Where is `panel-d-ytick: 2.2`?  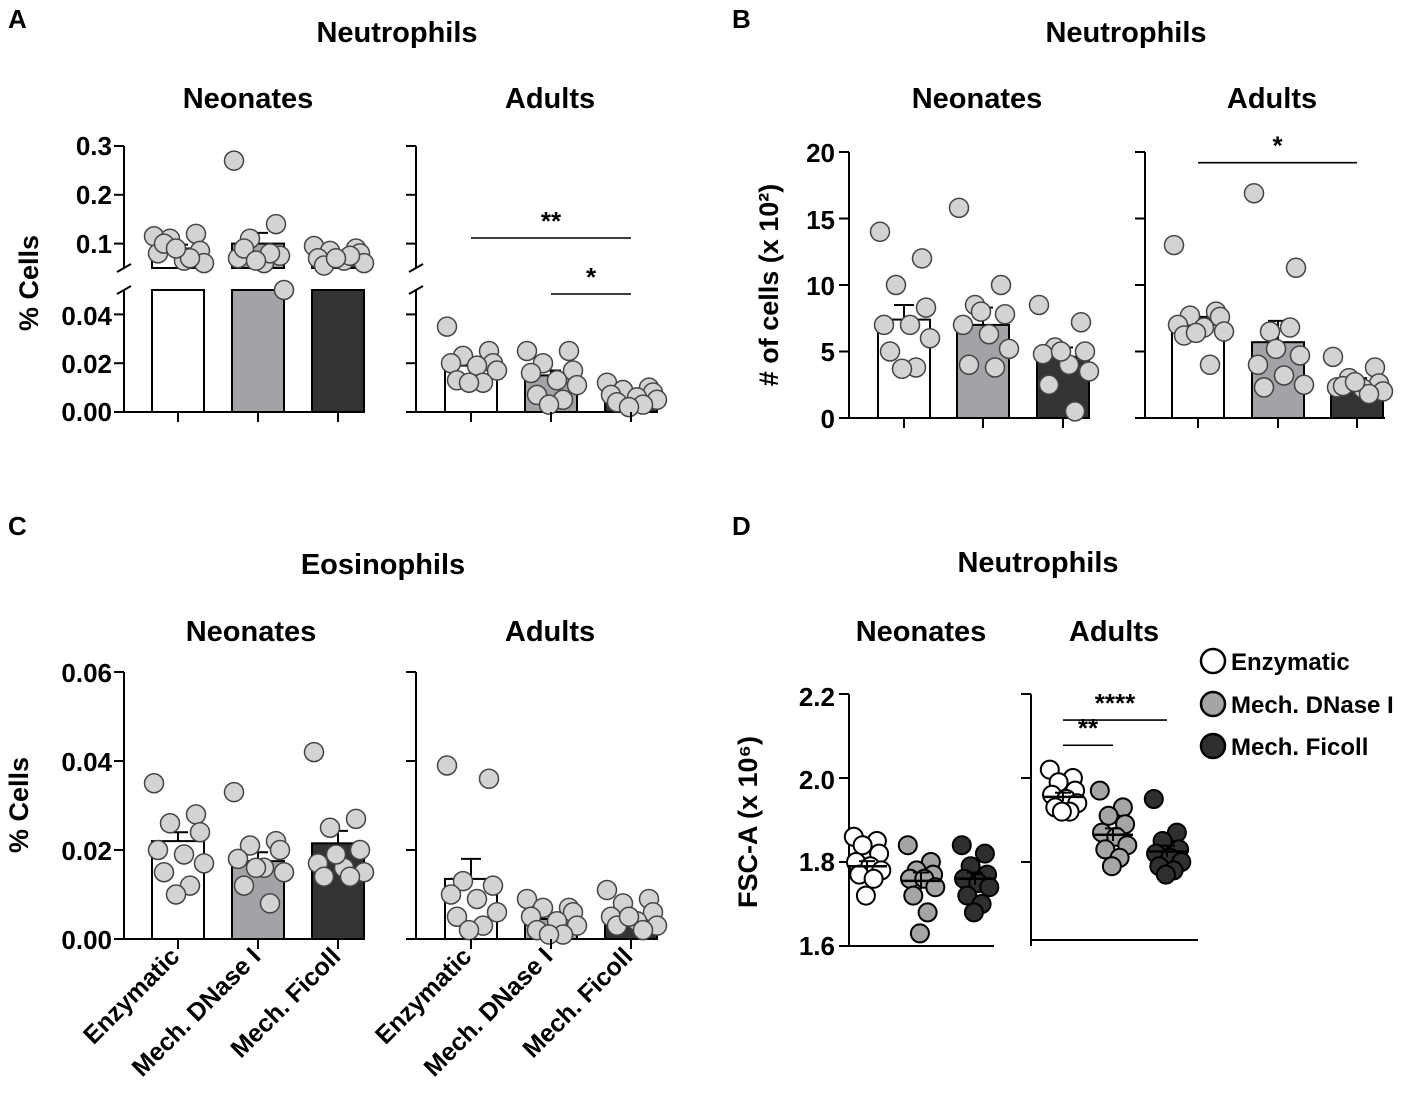
panel-d-ytick: 2.2 is located at coordinates (817, 697).